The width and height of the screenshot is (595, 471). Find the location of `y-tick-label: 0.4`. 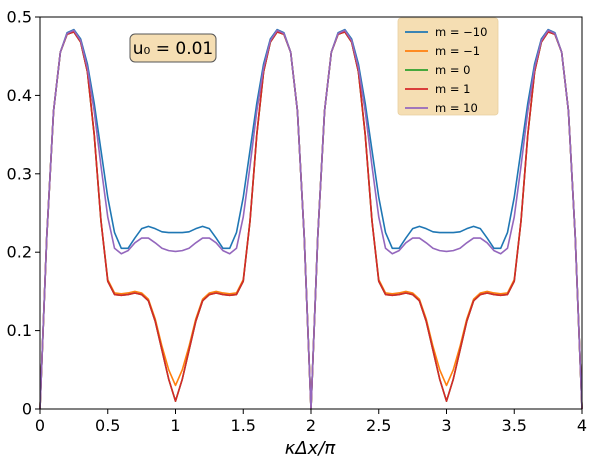

y-tick-label: 0.4 is located at coordinates (19, 95).